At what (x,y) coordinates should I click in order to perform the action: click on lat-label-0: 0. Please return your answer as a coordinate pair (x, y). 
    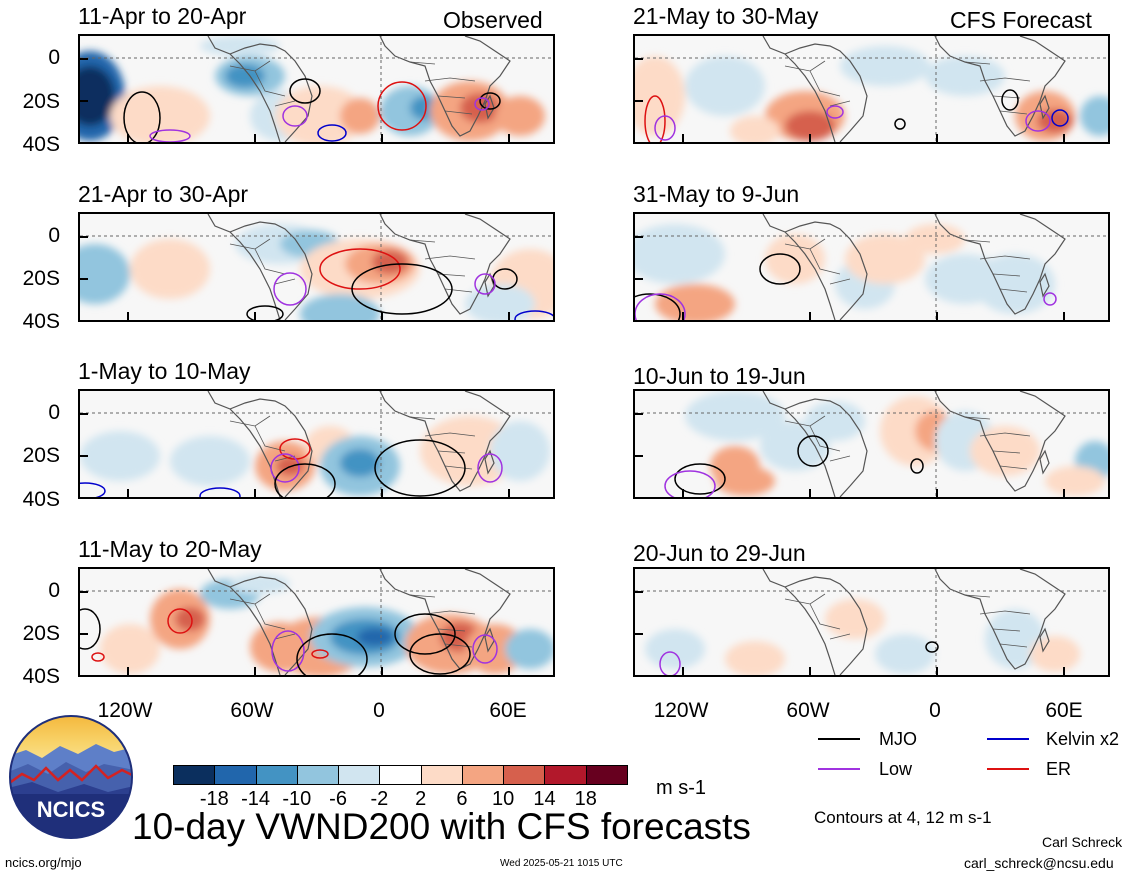
    Looking at the image, I should click on (54, 235).